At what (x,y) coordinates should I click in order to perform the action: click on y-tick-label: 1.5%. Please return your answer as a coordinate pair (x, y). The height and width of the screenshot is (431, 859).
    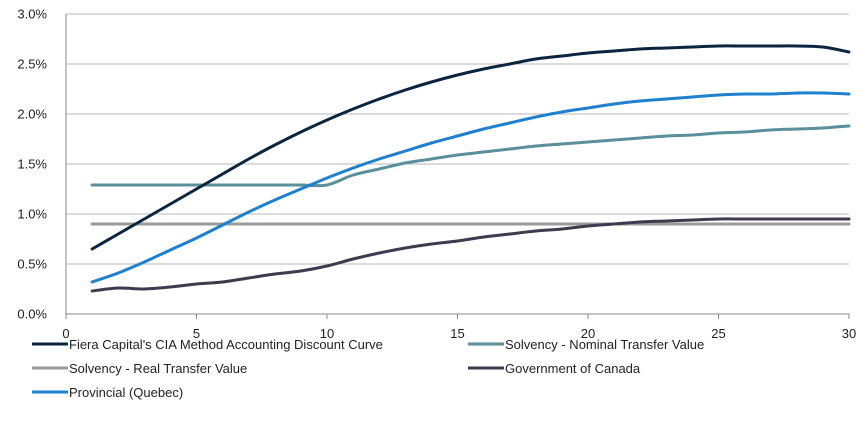
    Looking at the image, I should click on (32, 164).